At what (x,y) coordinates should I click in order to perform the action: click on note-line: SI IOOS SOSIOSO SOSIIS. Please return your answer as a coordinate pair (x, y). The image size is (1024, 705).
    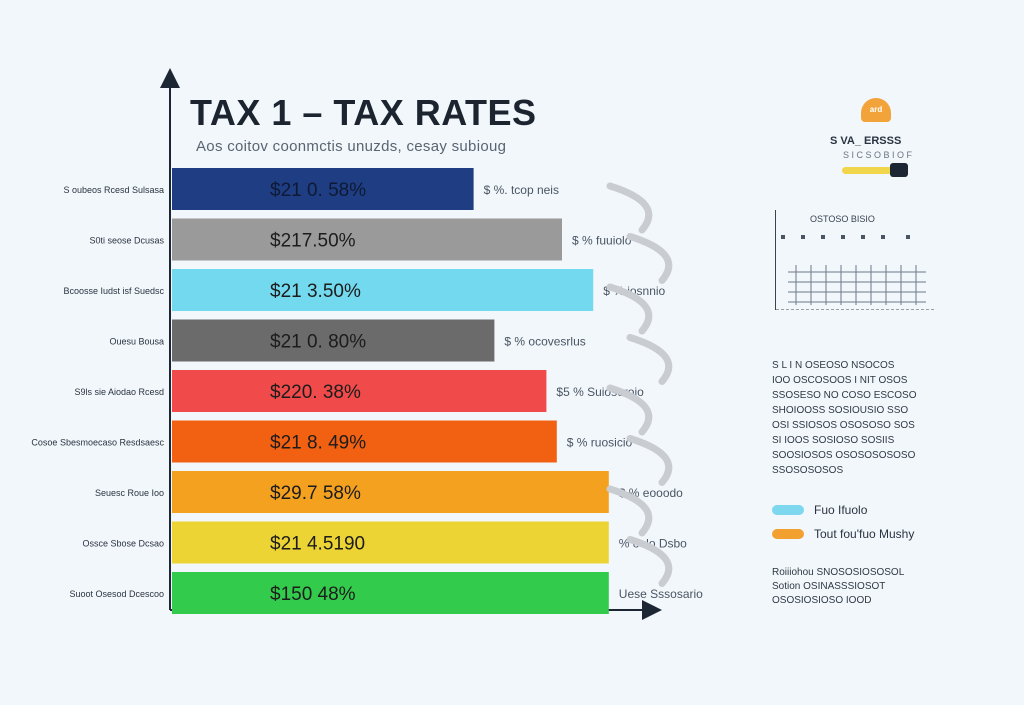
    Looking at the image, I should click on (833, 440).